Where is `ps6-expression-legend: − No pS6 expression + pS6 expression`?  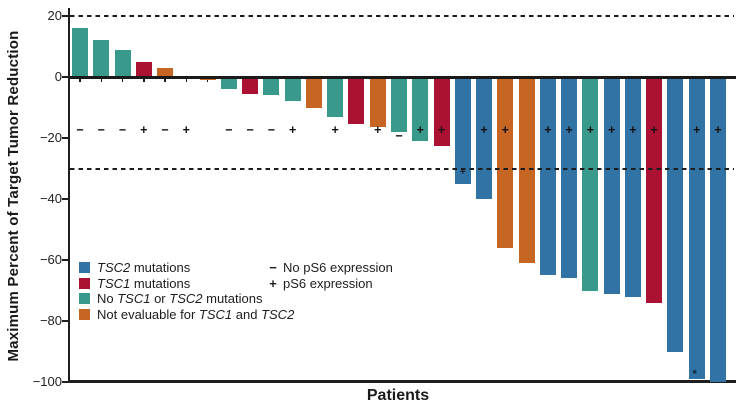 ps6-expression-legend: − No pS6 expression + pS6 expression is located at coordinates (329, 275).